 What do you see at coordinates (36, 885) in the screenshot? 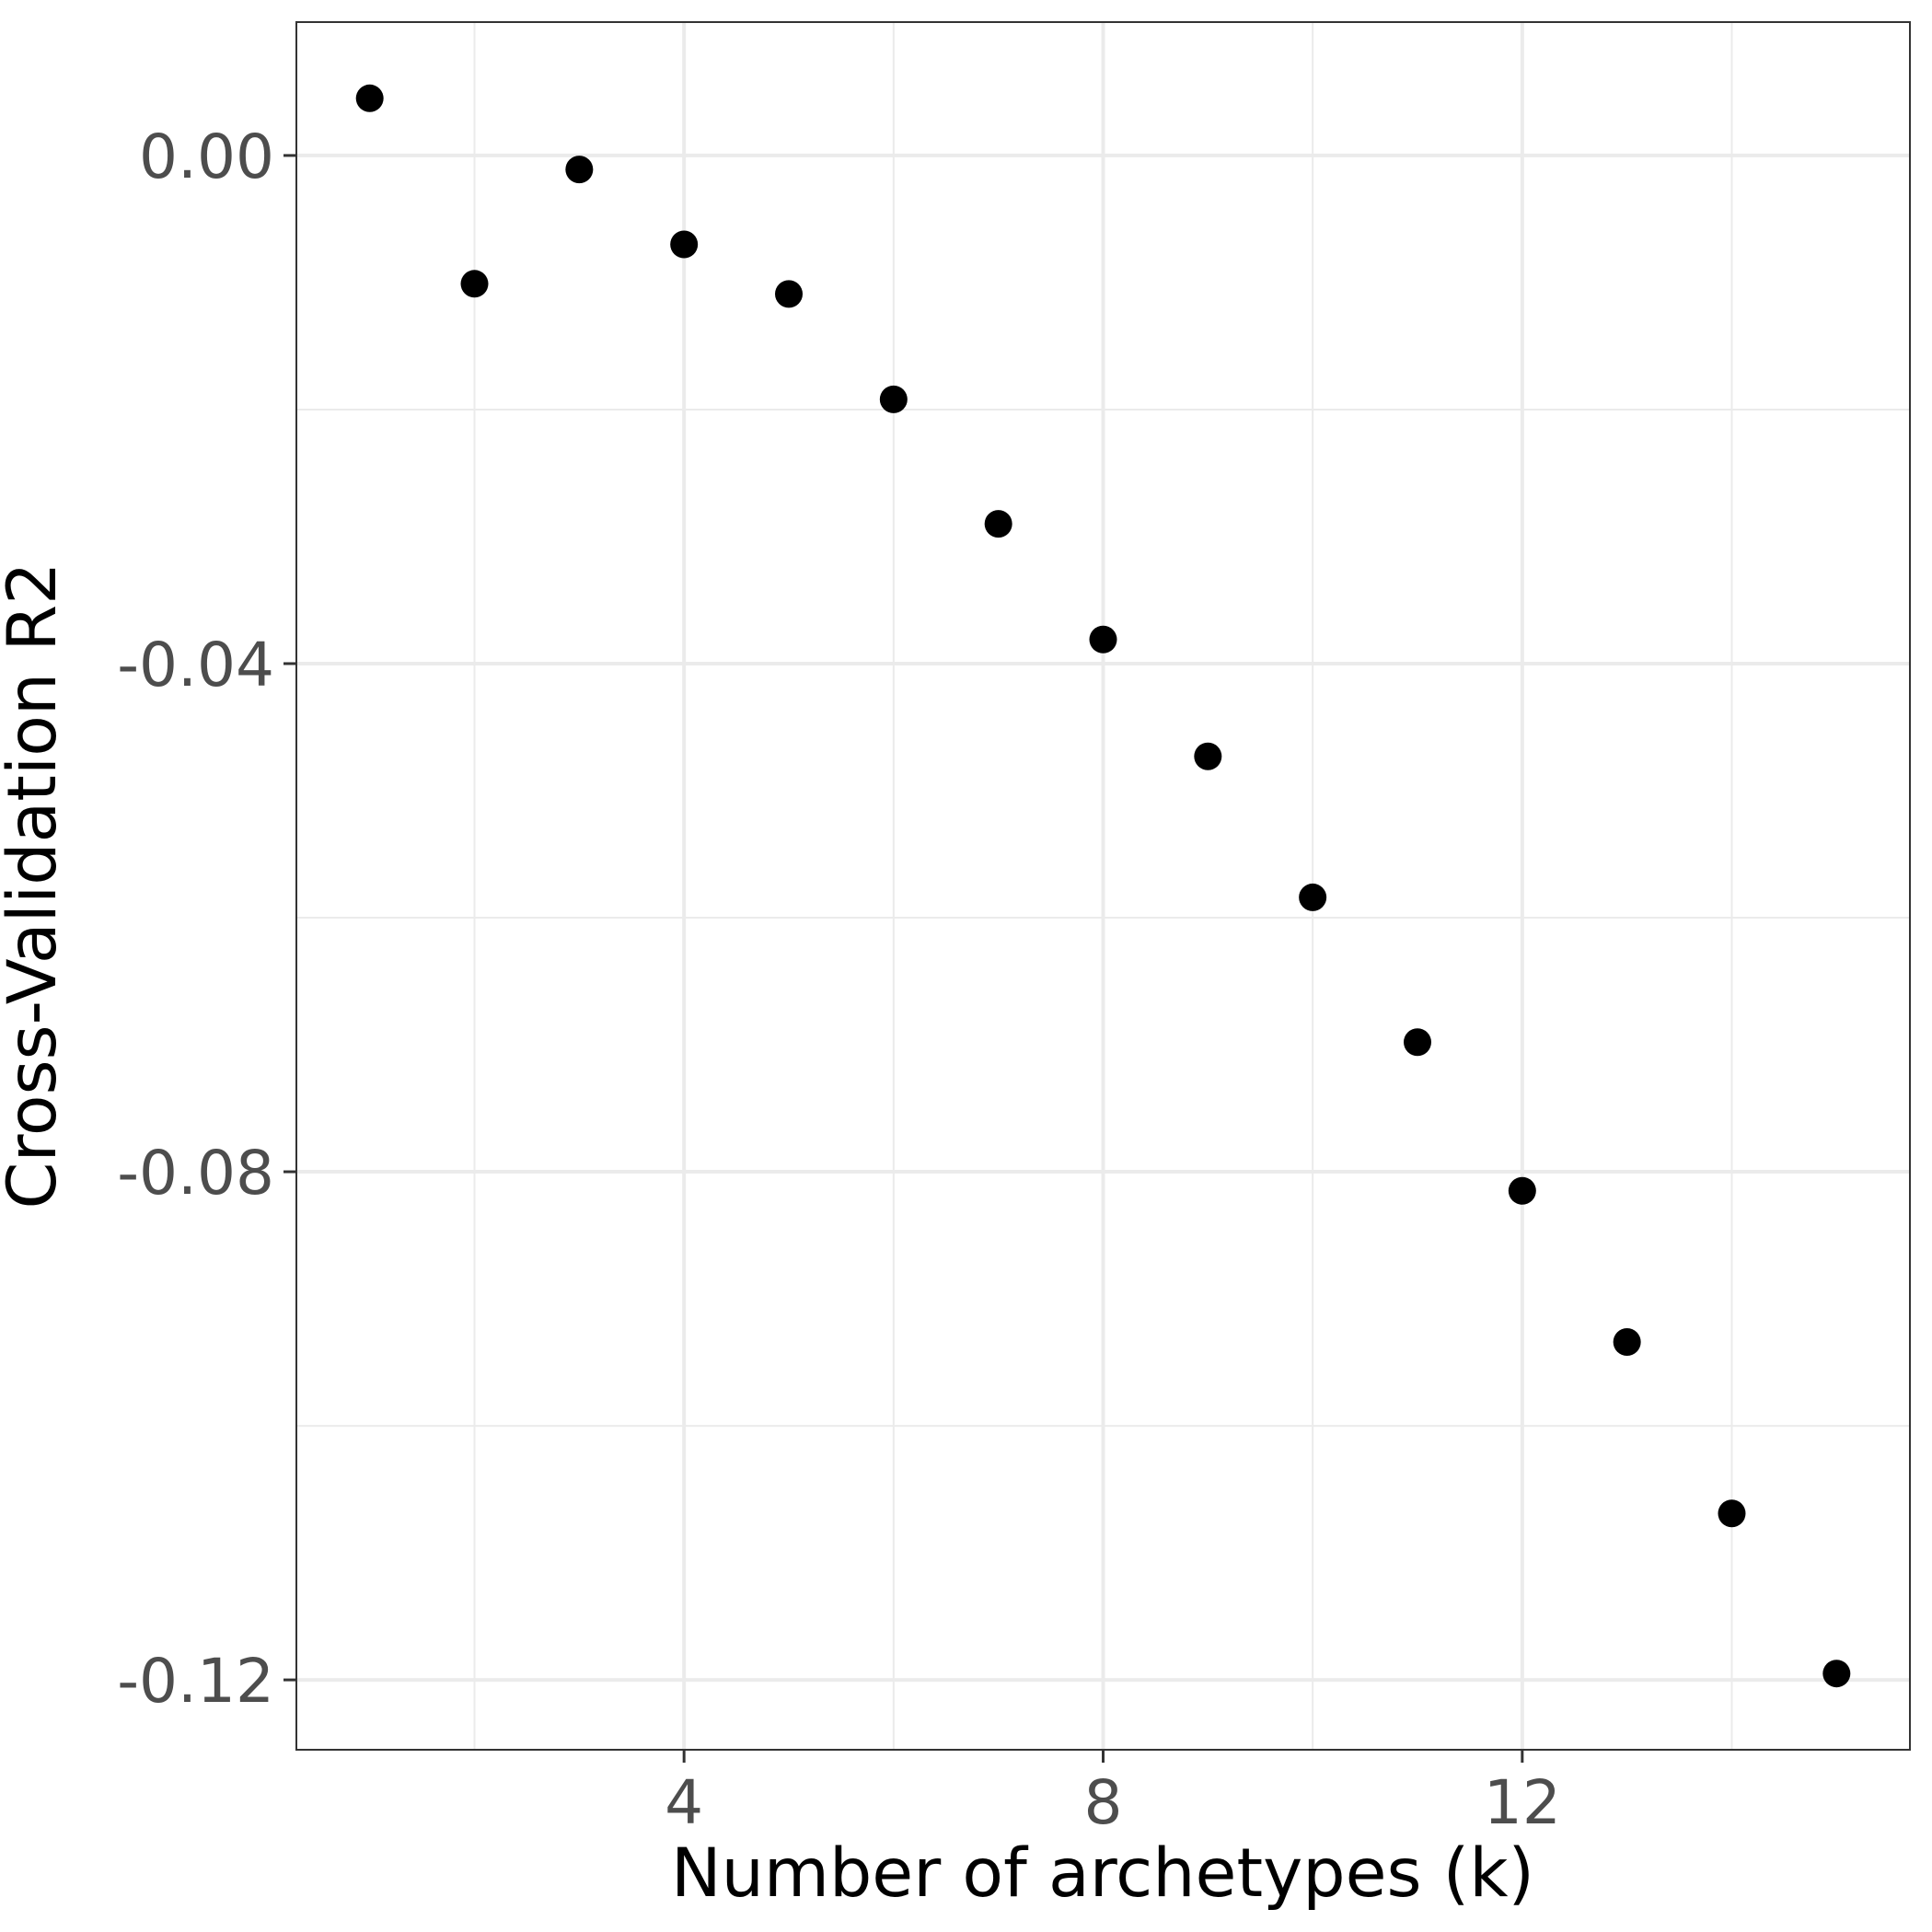
I see `y-axis-title: Cross-Validation R2` at bounding box center [36, 885].